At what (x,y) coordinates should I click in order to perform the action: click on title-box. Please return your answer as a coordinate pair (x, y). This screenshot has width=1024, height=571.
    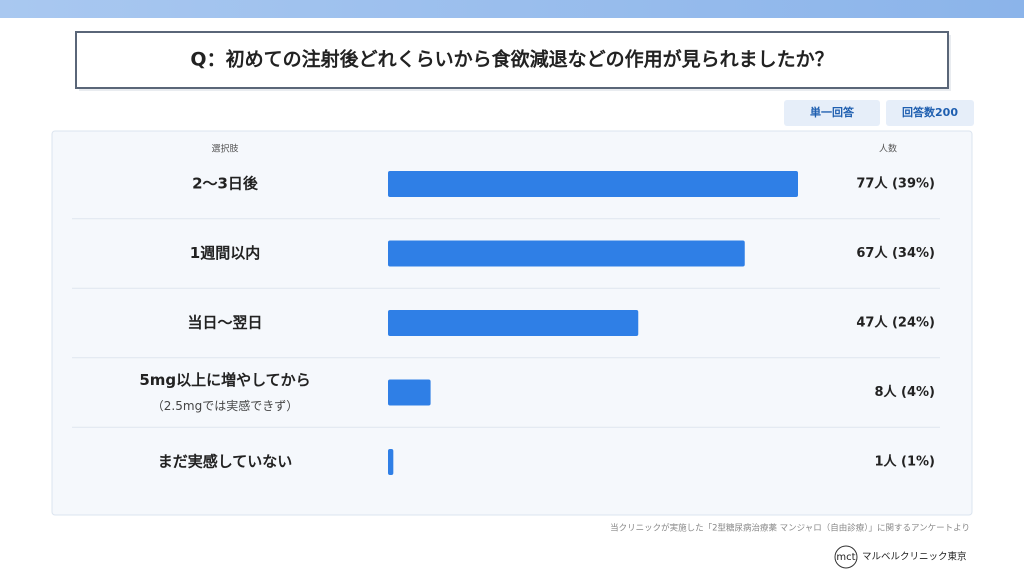
    Looking at the image, I should click on (512, 60).